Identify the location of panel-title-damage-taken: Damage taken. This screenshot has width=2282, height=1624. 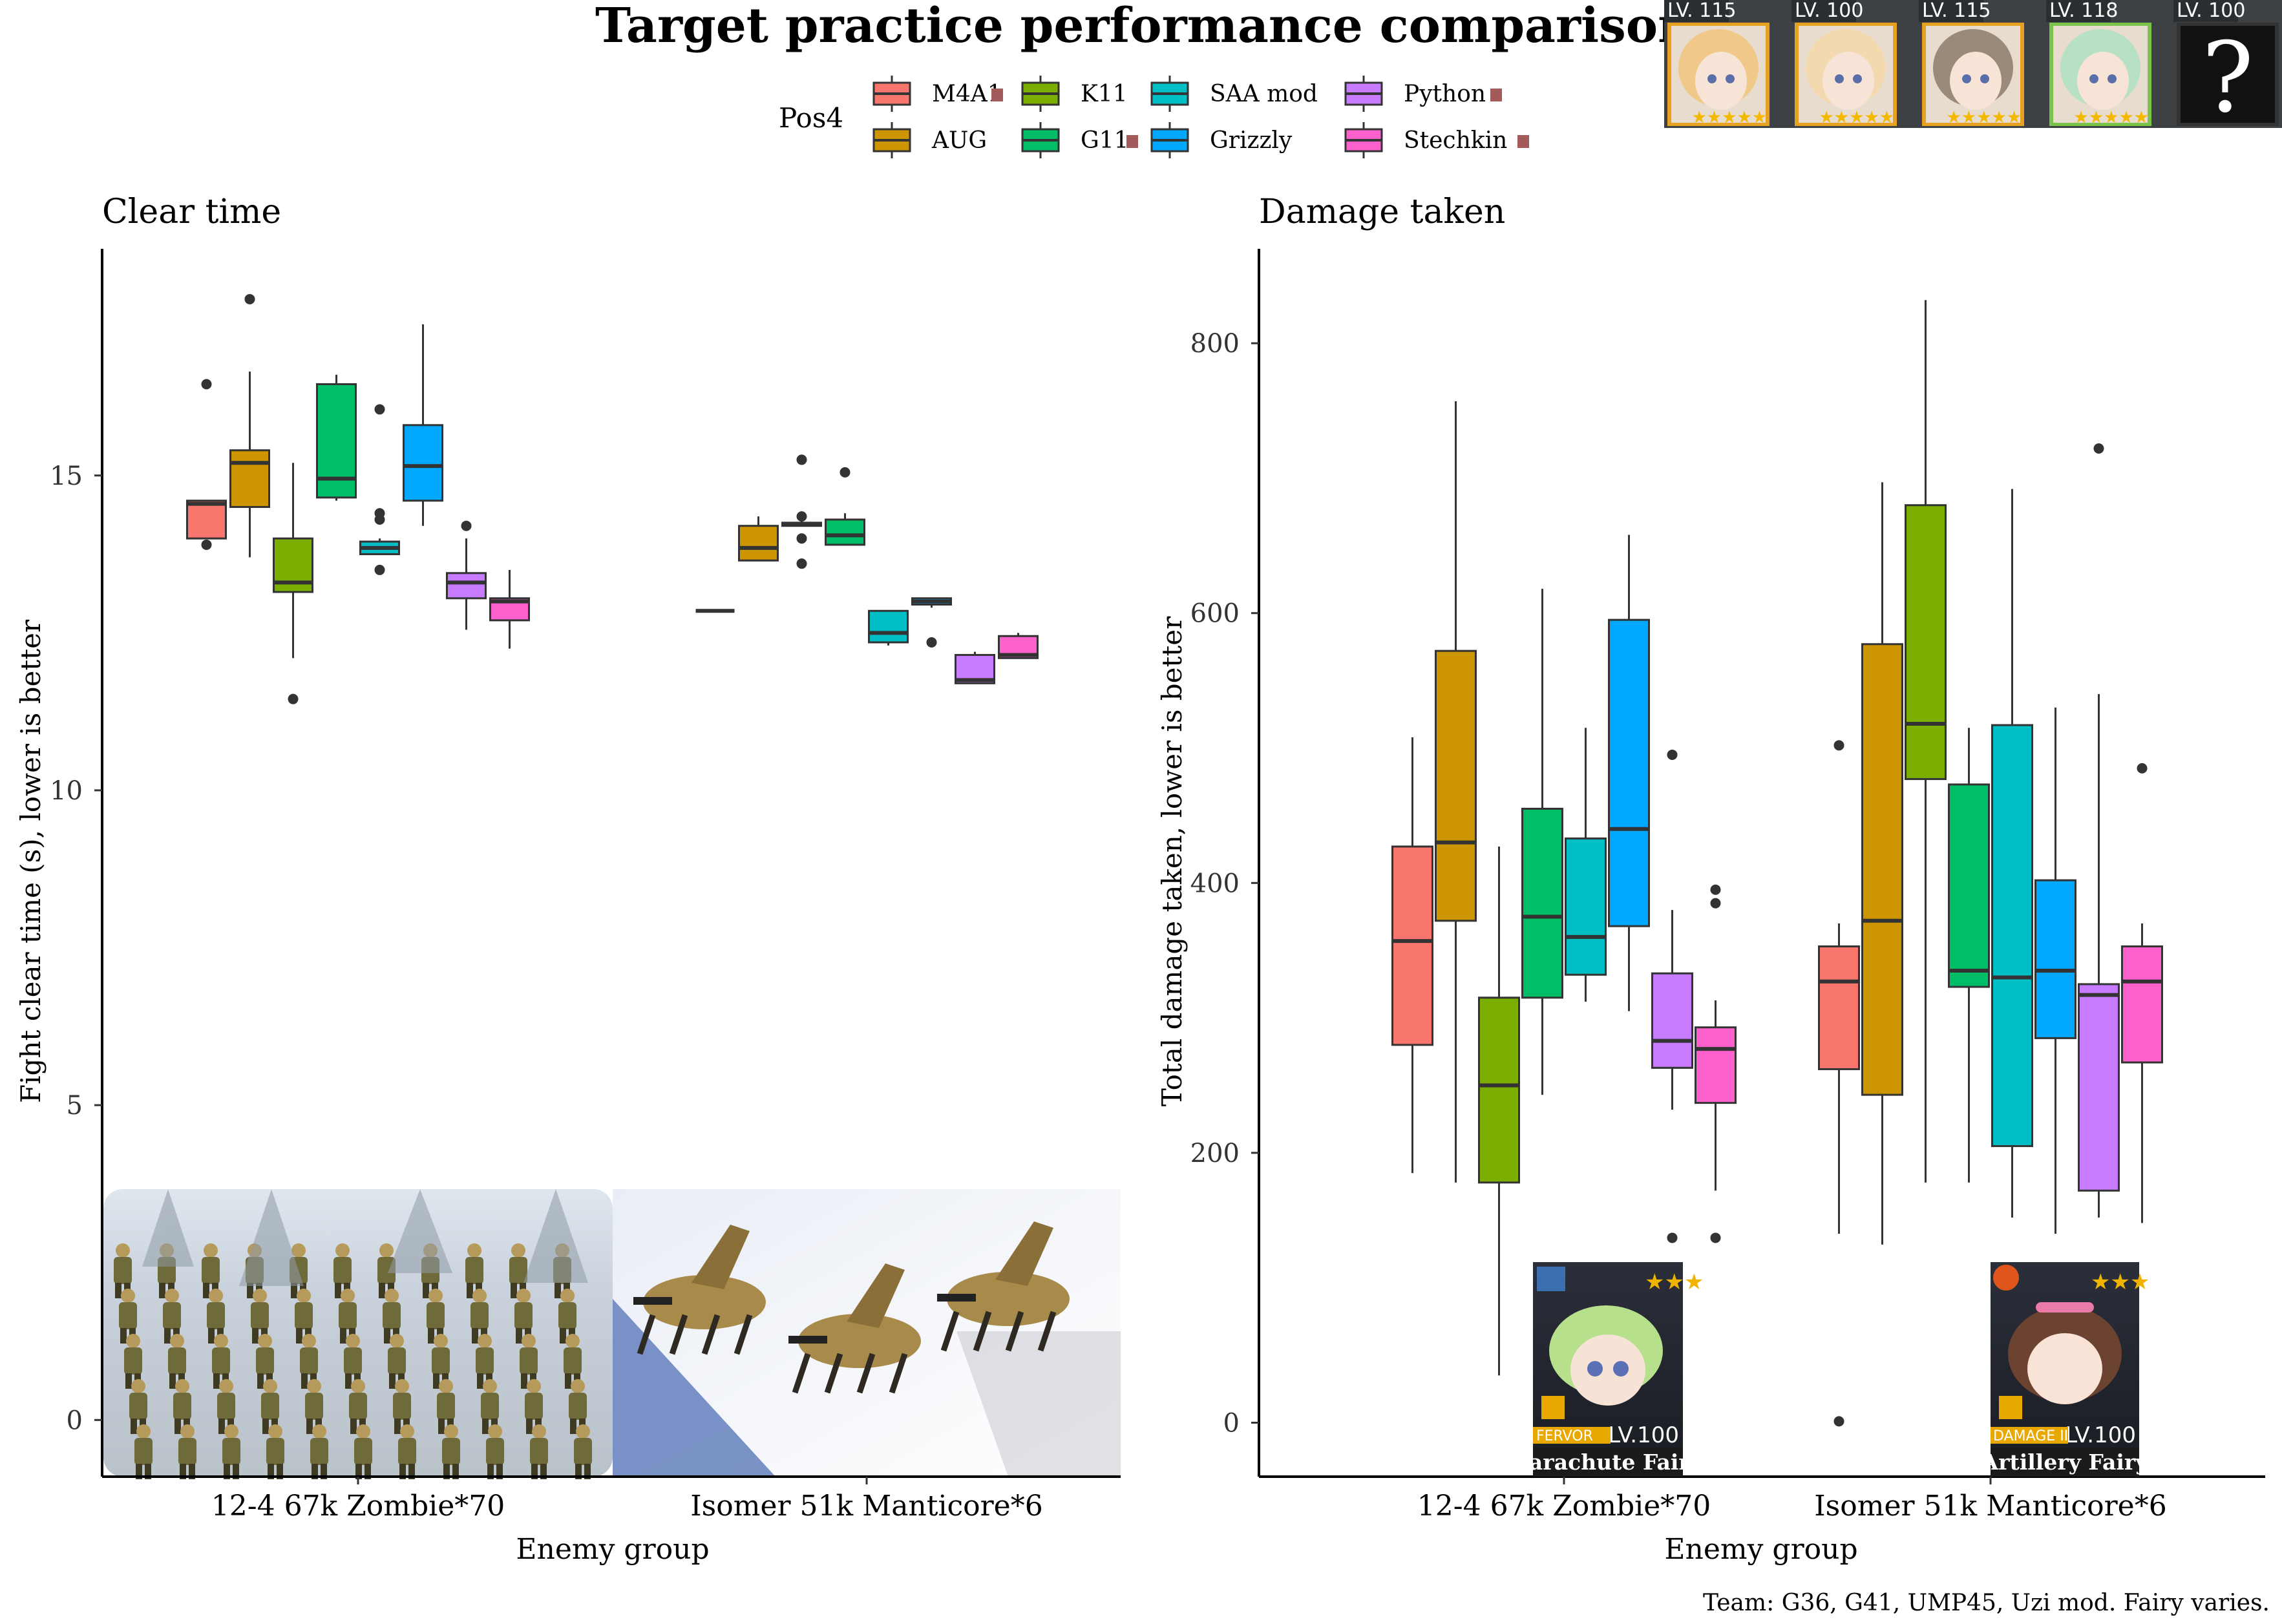
(1382, 212).